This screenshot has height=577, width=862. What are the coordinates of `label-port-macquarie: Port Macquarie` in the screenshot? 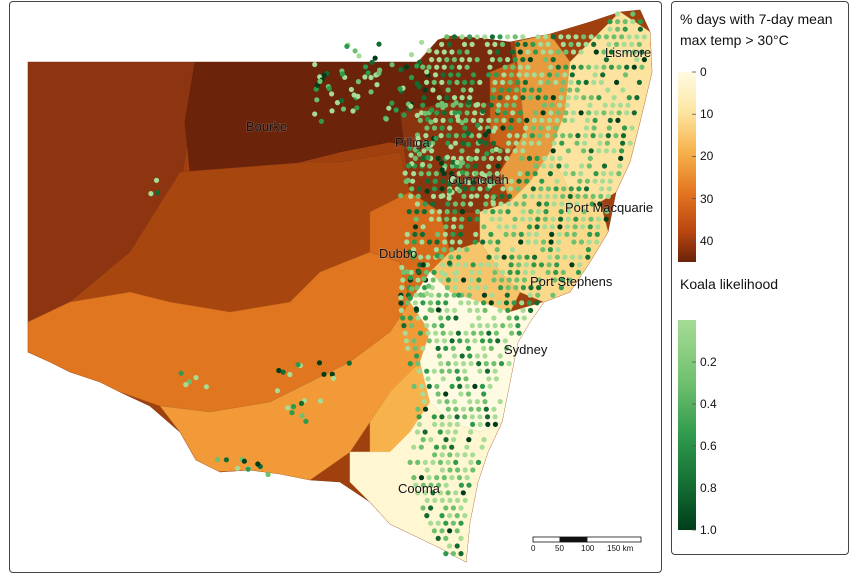 It's located at (609, 207).